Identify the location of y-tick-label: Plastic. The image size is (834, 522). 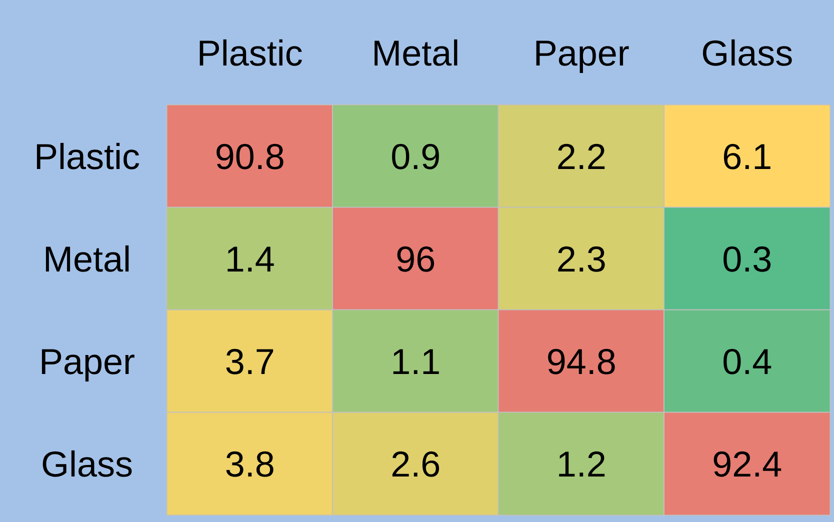
(87, 156).